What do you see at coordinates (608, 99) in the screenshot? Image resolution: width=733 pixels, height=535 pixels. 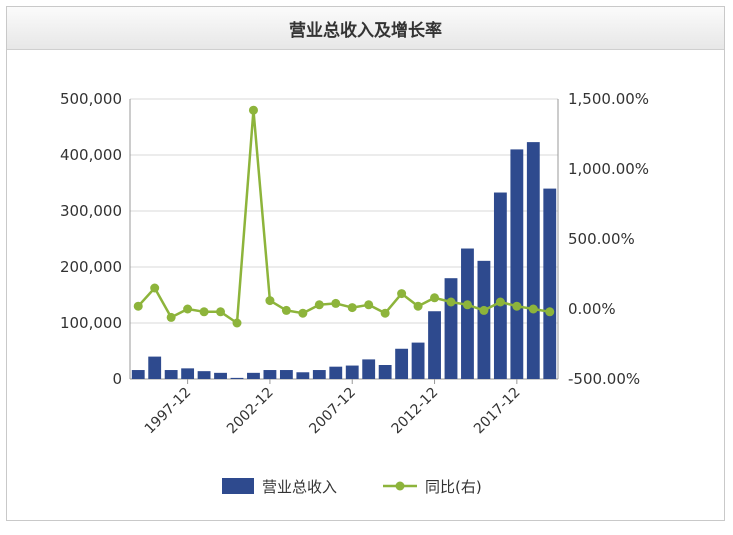 I see `y-right-tick-label: 1,500.00%` at bounding box center [608, 99].